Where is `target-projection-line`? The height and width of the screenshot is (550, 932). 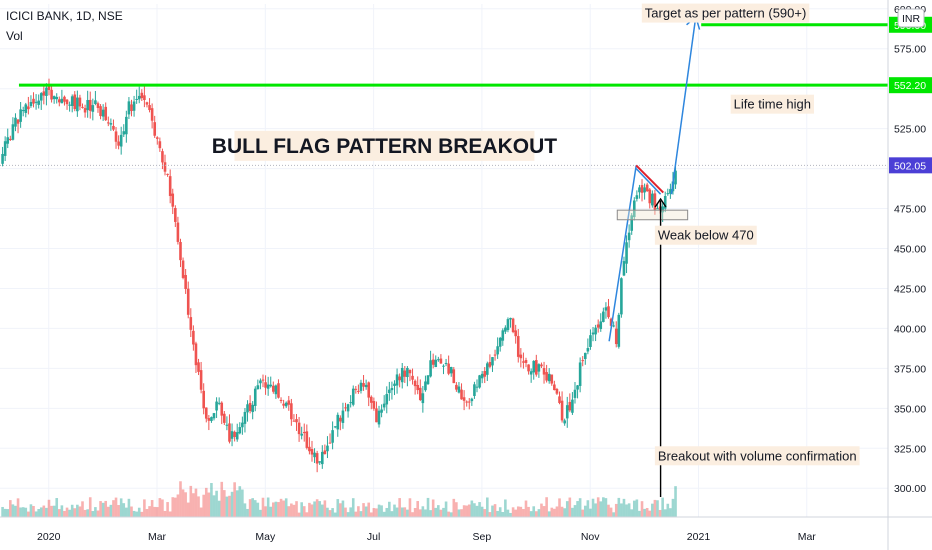
target-projection-line is located at coordinates (683, 105).